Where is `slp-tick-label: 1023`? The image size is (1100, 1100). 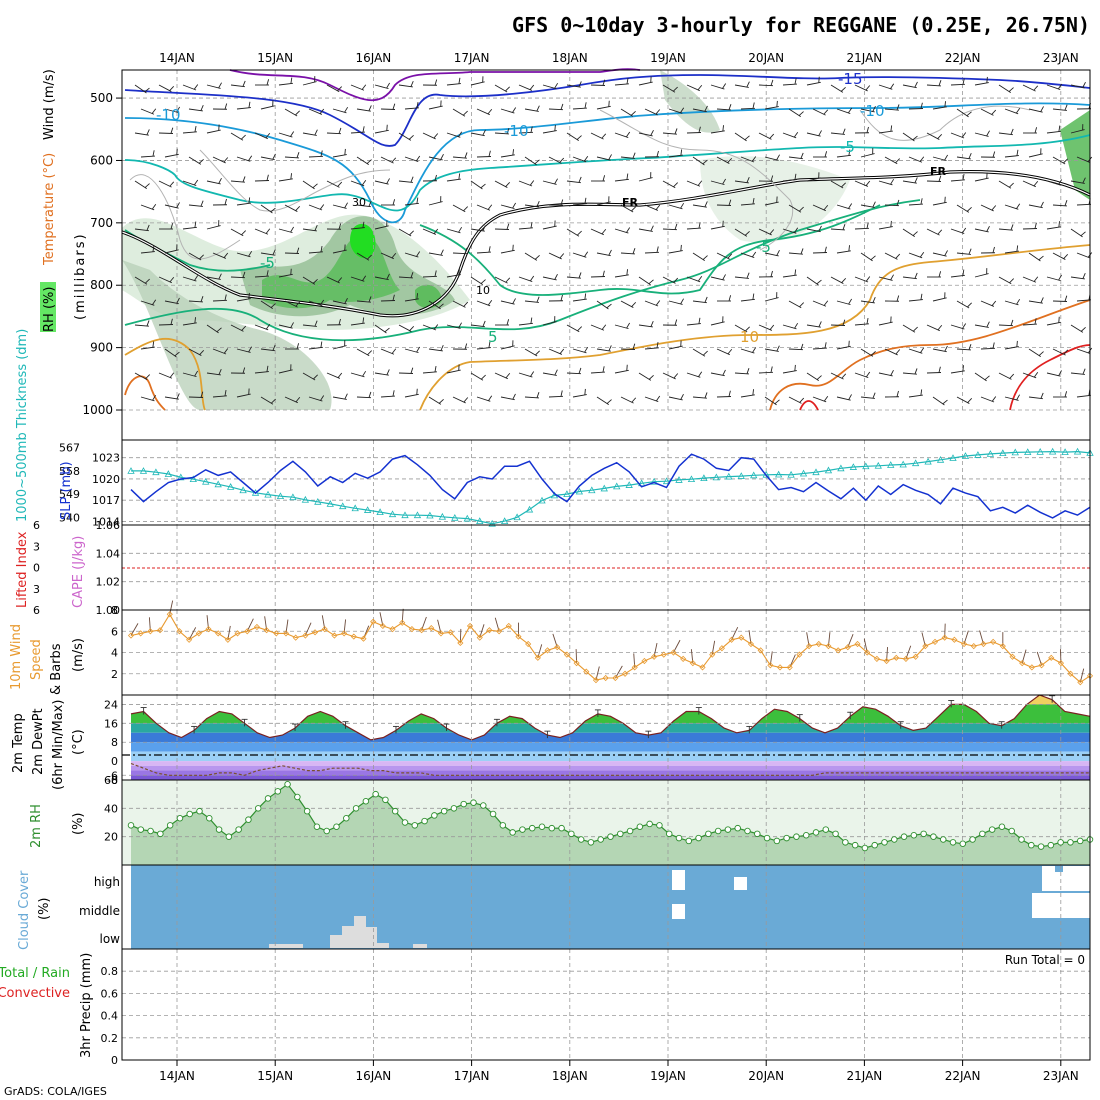
slp-tick-label: 1023 is located at coordinates (106, 458).